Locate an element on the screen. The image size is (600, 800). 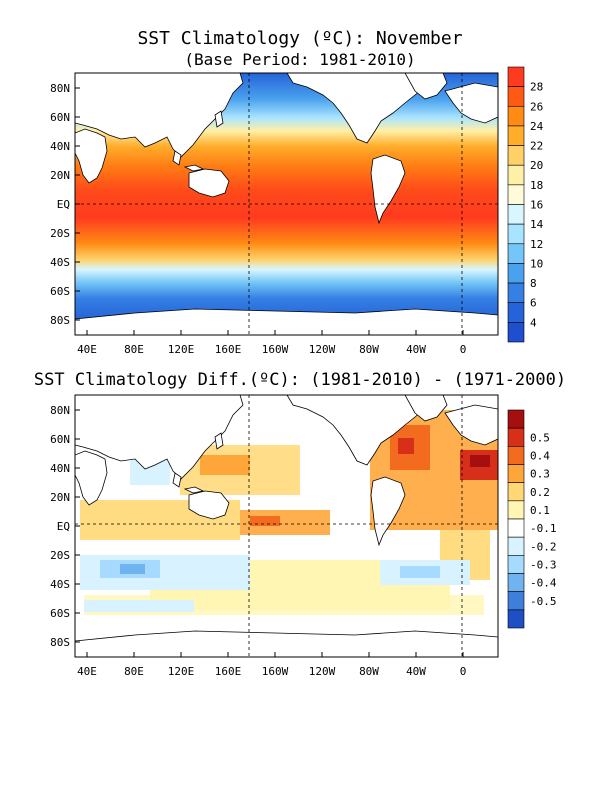
bottom-colorbar: 0.5 0.4 0.3 0.2 0.1 -0.1 -0.2 -0.3 -0.4 -0.5 is located at coordinates (532, 519).